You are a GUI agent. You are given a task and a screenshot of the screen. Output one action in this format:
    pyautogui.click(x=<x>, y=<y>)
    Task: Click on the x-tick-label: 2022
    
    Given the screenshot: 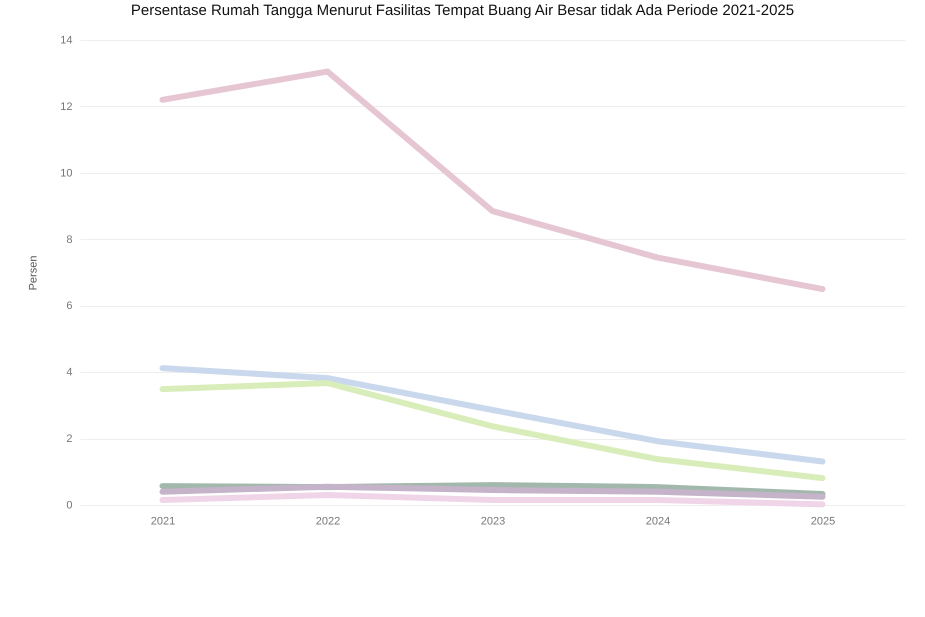 What is the action you would take?
    pyautogui.click(x=328, y=522)
    